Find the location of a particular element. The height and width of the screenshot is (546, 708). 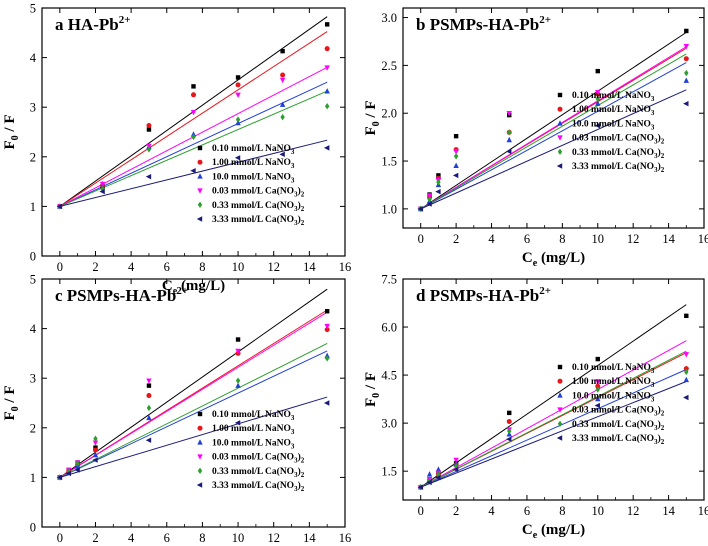

panel-a-legend-sub-5: 3 is located at coordinates (296, 223).